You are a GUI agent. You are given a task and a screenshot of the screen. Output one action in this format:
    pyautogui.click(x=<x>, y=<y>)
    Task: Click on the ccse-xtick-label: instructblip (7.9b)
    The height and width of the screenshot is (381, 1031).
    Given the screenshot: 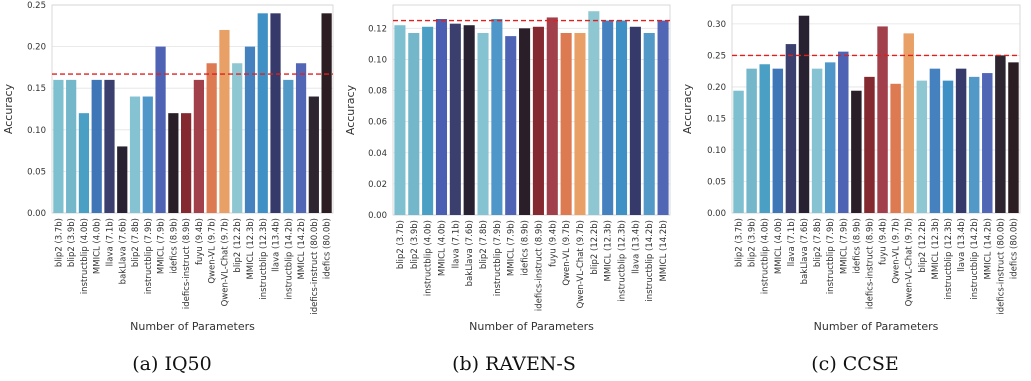 What is the action you would take?
    pyautogui.click(x=831, y=256)
    